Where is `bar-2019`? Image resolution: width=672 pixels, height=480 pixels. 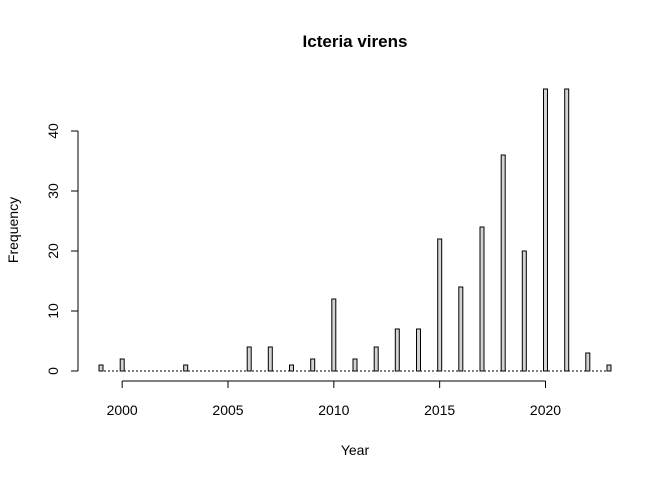 bar-2019 is located at coordinates (524, 311).